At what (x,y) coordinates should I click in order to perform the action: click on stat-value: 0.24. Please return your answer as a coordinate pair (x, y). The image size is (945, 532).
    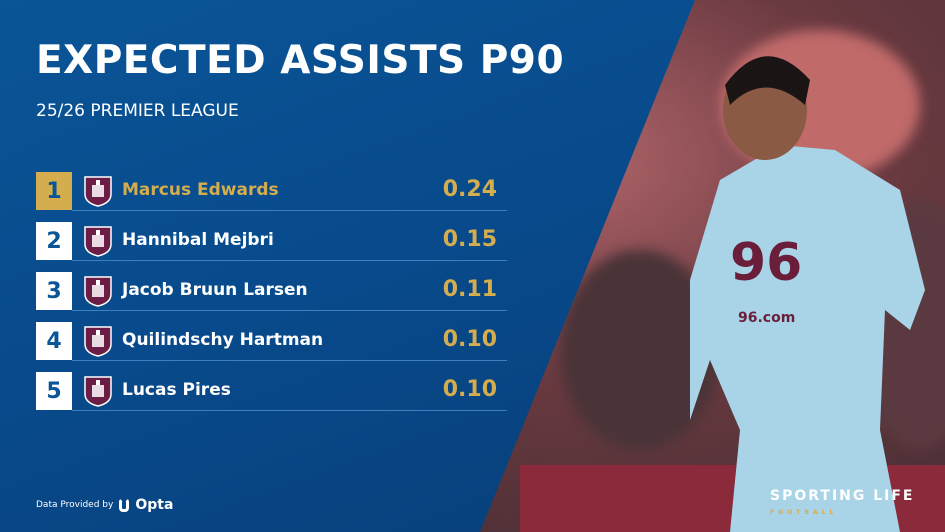
    Looking at the image, I should click on (469, 189).